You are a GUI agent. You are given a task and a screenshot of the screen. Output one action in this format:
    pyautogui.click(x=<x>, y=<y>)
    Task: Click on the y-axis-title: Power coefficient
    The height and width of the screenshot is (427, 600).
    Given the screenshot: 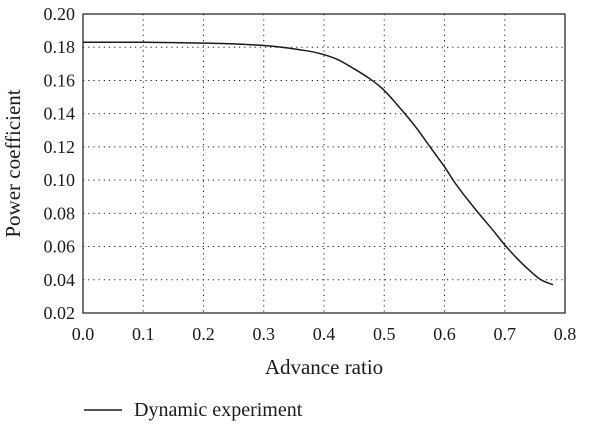 What is the action you would take?
    pyautogui.click(x=13, y=163)
    